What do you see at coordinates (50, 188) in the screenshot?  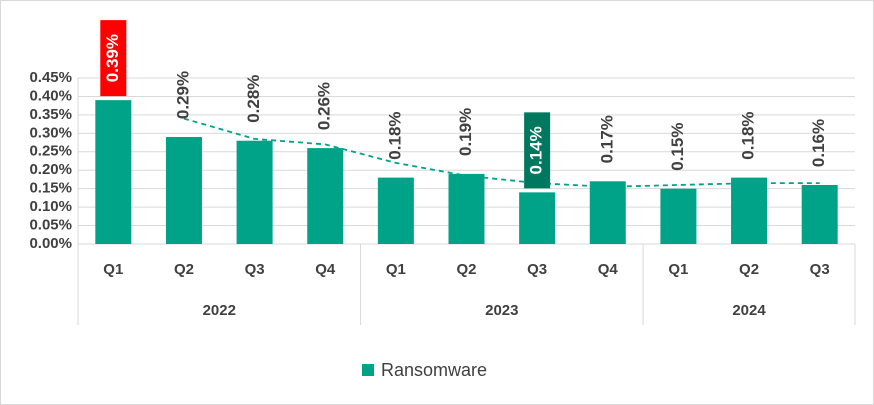 I see `y-tick-label: 0.15%` at bounding box center [50, 188].